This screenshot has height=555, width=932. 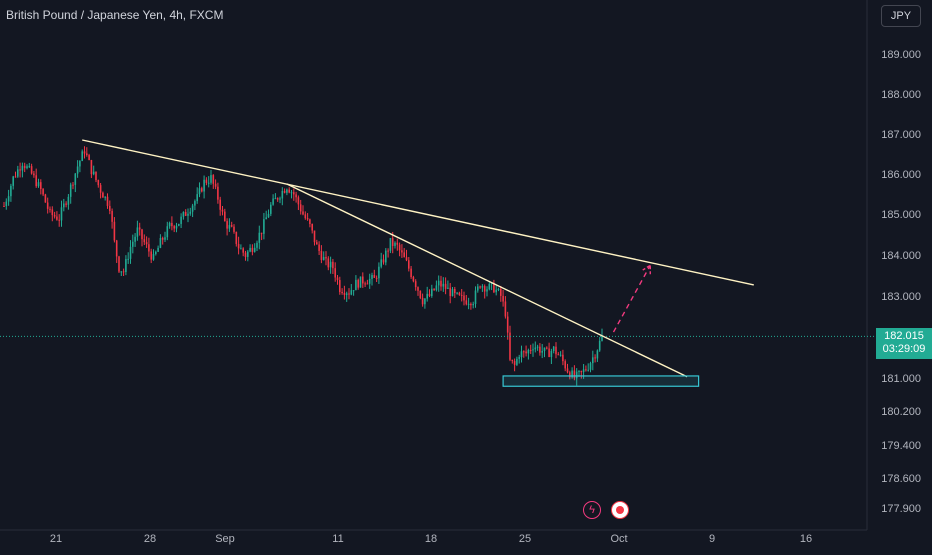 What do you see at coordinates (337, 539) in the screenshot?
I see `time-tick-label: 11` at bounding box center [337, 539].